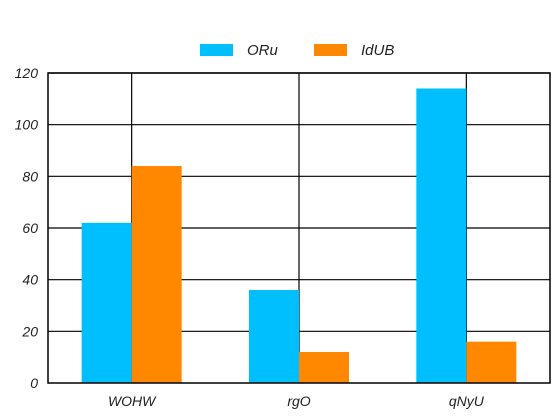 Image resolution: width=560 pixels, height=420 pixels. What do you see at coordinates (27, 73) in the screenshot?
I see `y-tick-label: 120` at bounding box center [27, 73].